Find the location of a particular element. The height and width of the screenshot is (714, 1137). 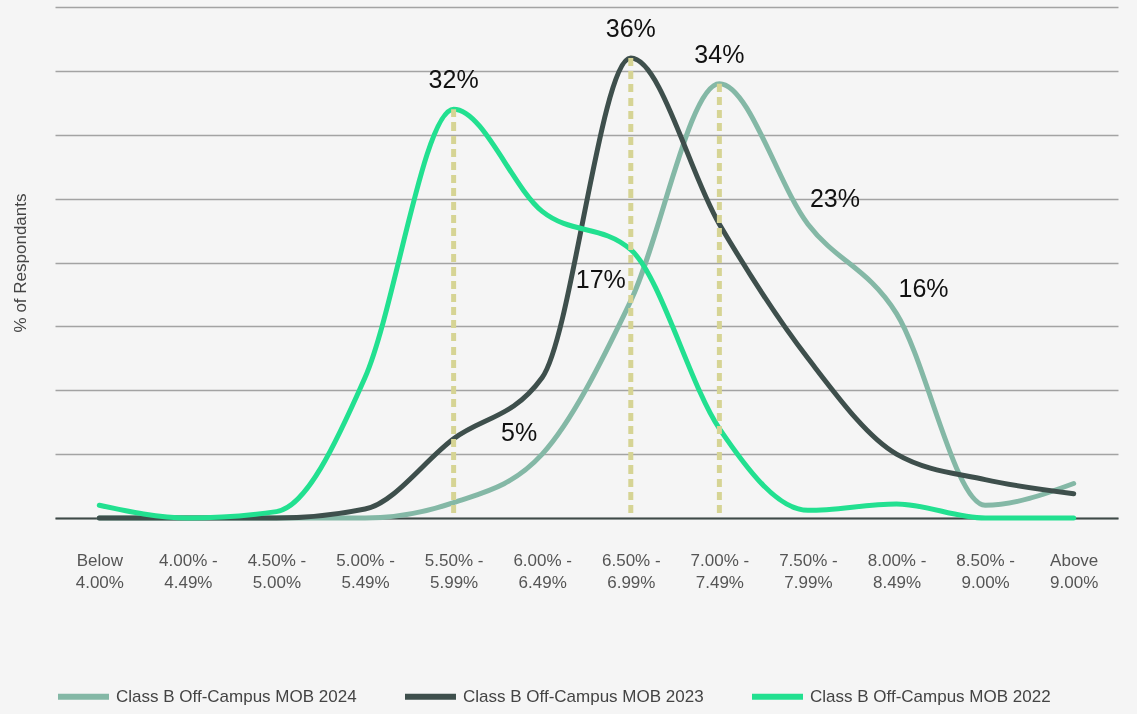

data-label: 32% is located at coordinates (453, 79).